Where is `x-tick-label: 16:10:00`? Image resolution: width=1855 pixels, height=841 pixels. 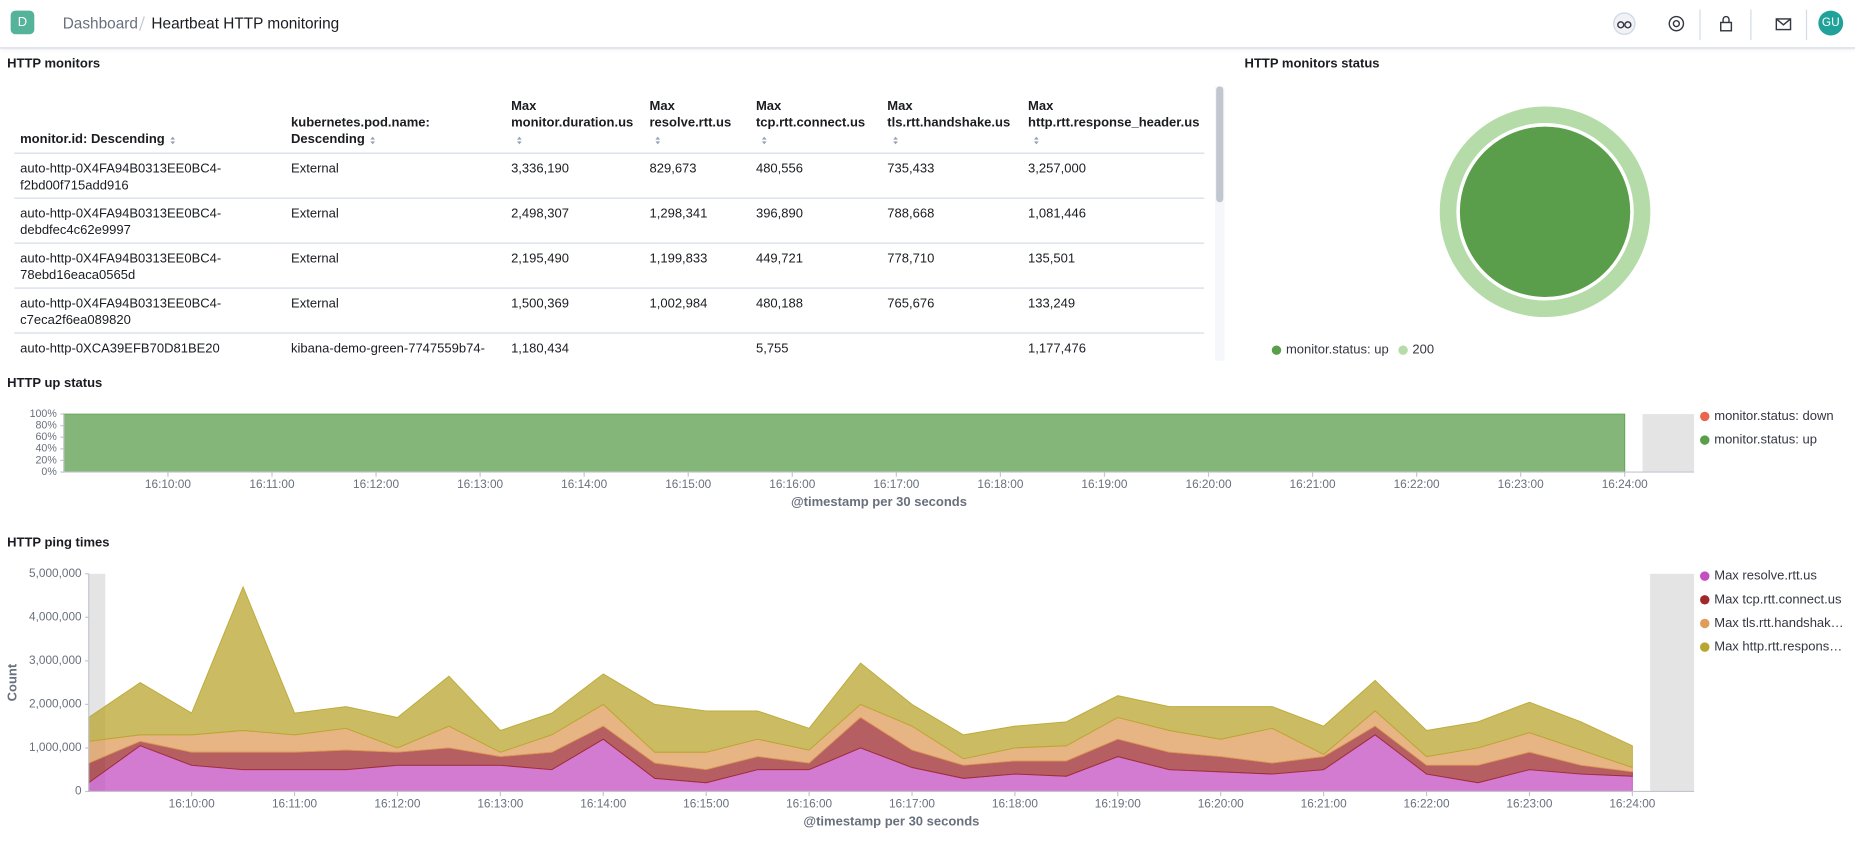
x-tick-label: 16:10:00 is located at coordinates (168, 484).